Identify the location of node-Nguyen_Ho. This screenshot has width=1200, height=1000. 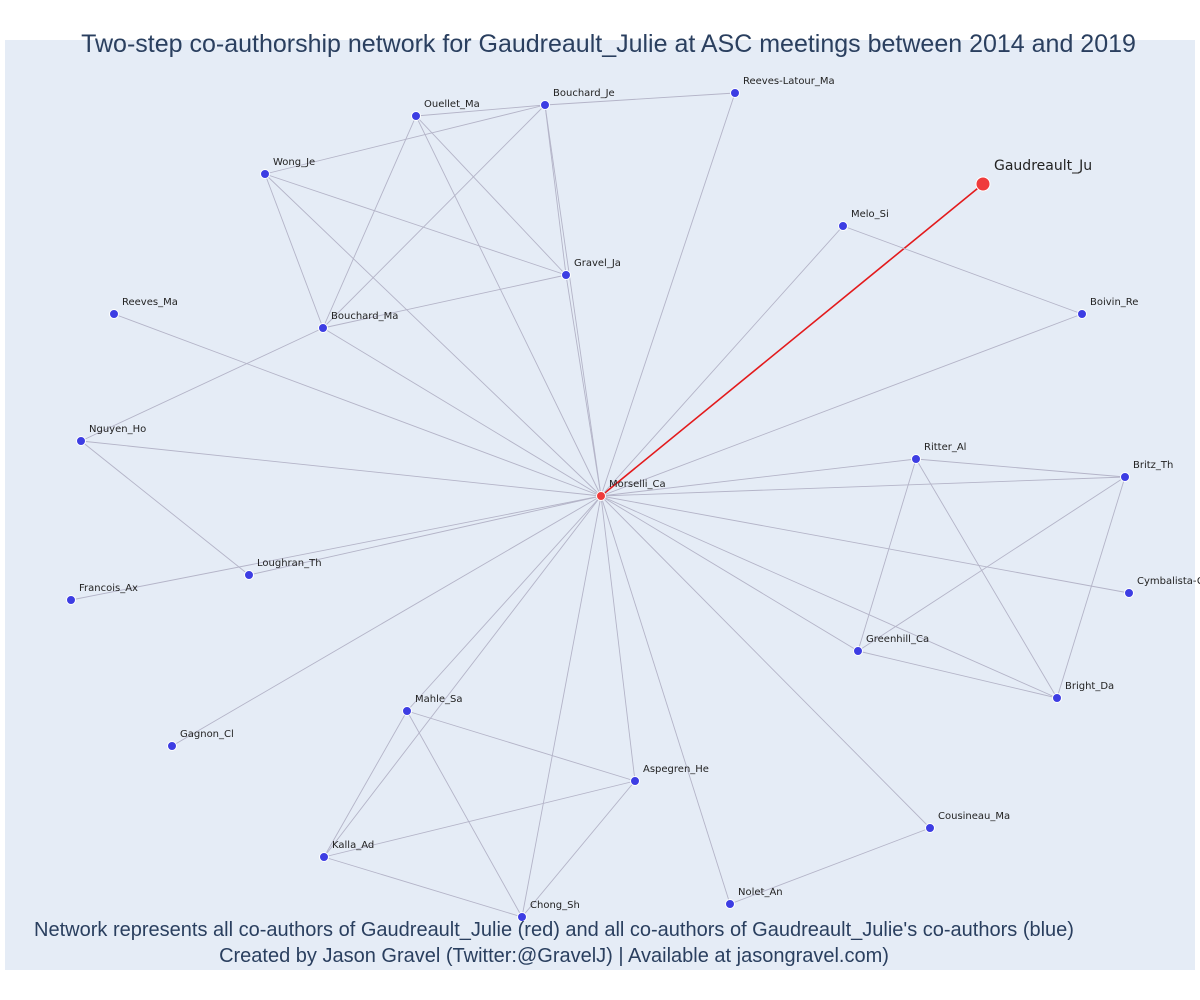
(81, 441).